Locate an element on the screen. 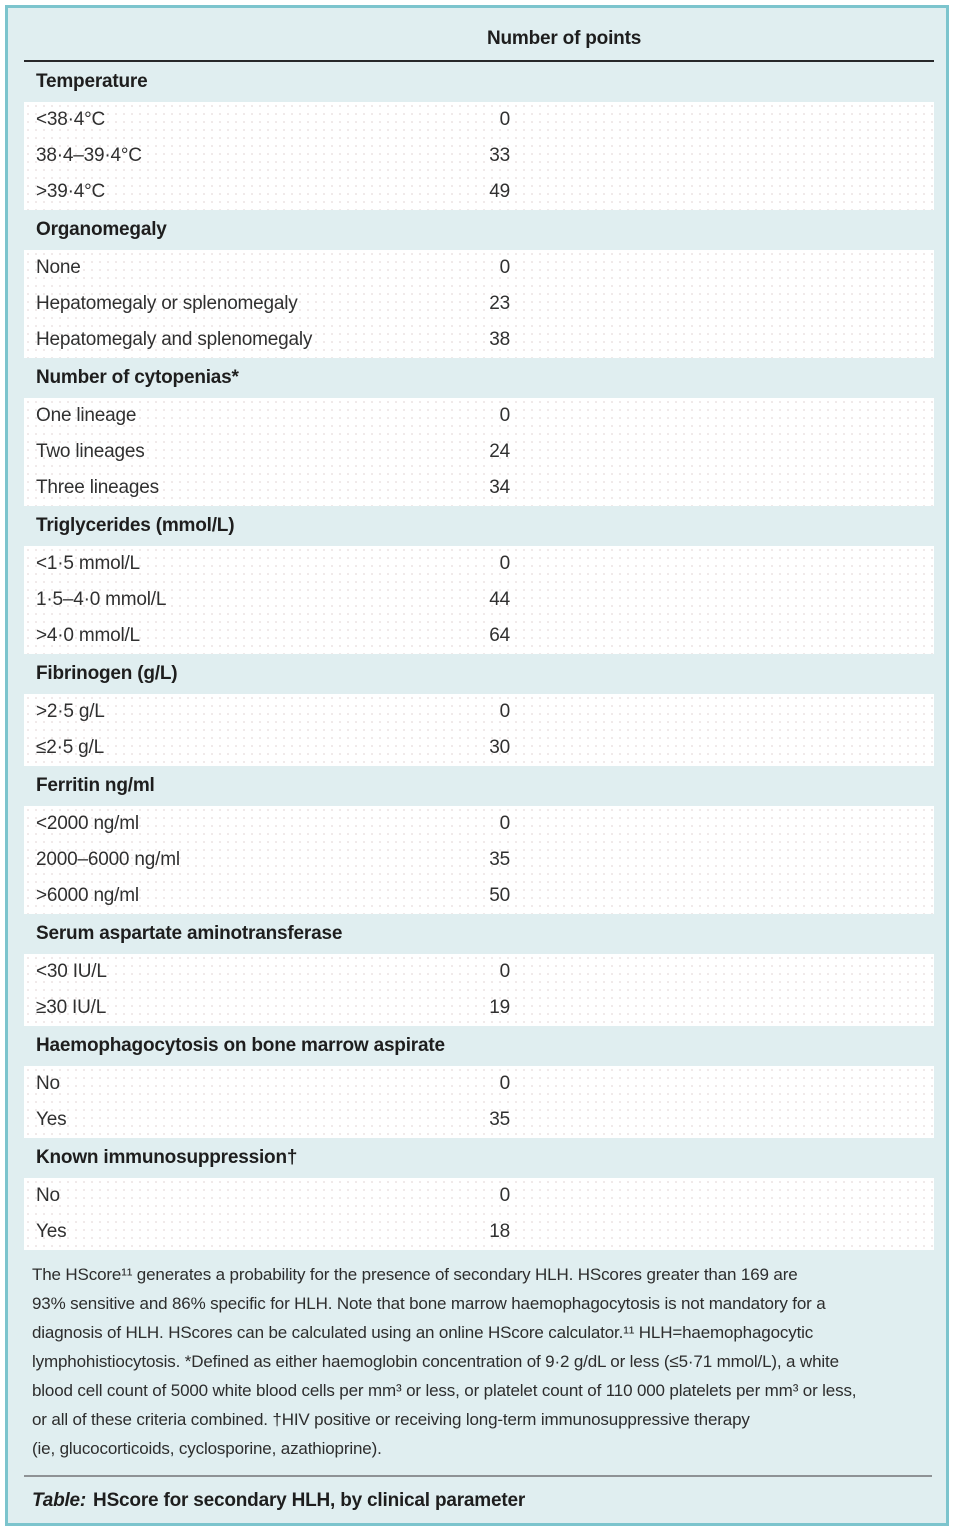 The height and width of the screenshot is (1536, 960). row-points: 44 is located at coordinates (499, 599).